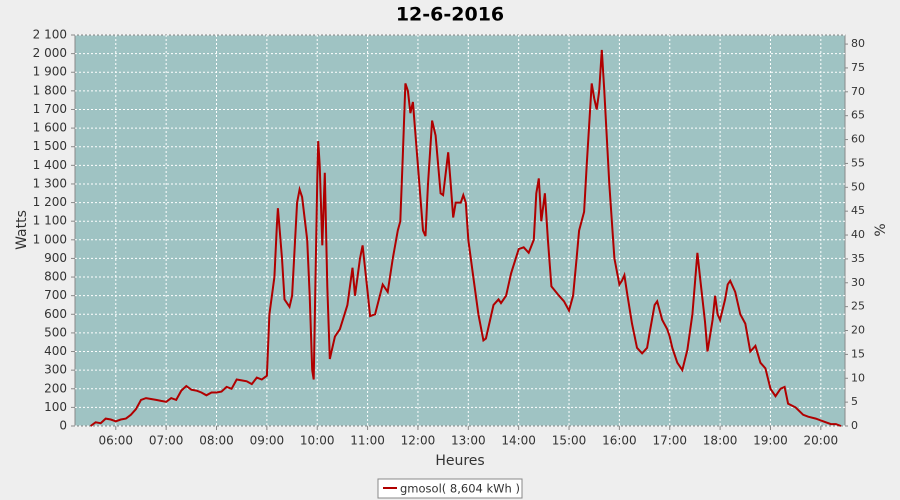 The width and height of the screenshot is (900, 500). What do you see at coordinates (858, 234) in the screenshot?
I see `y2-tick-label: 40` at bounding box center [858, 234].